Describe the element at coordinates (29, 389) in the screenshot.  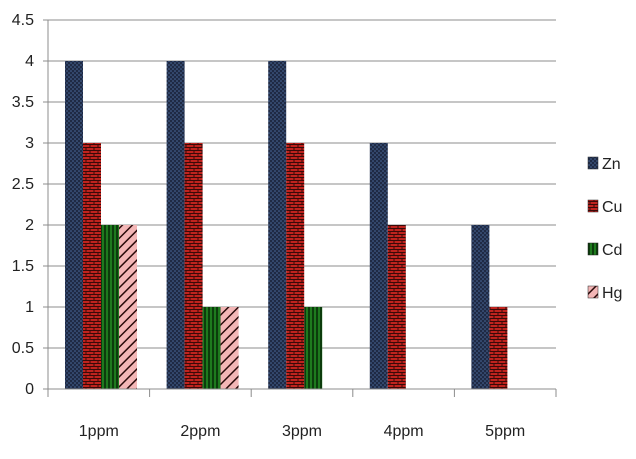
I see `y-tick-label: 0` at that location.